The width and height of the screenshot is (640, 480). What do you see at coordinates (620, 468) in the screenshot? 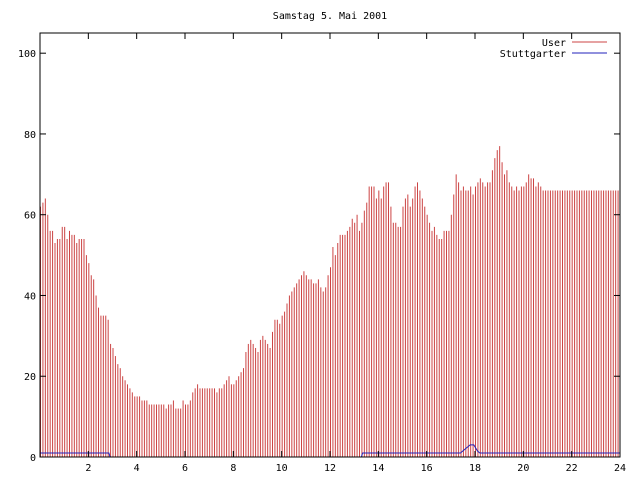
I see `x-tick-label: 24` at bounding box center [620, 468].